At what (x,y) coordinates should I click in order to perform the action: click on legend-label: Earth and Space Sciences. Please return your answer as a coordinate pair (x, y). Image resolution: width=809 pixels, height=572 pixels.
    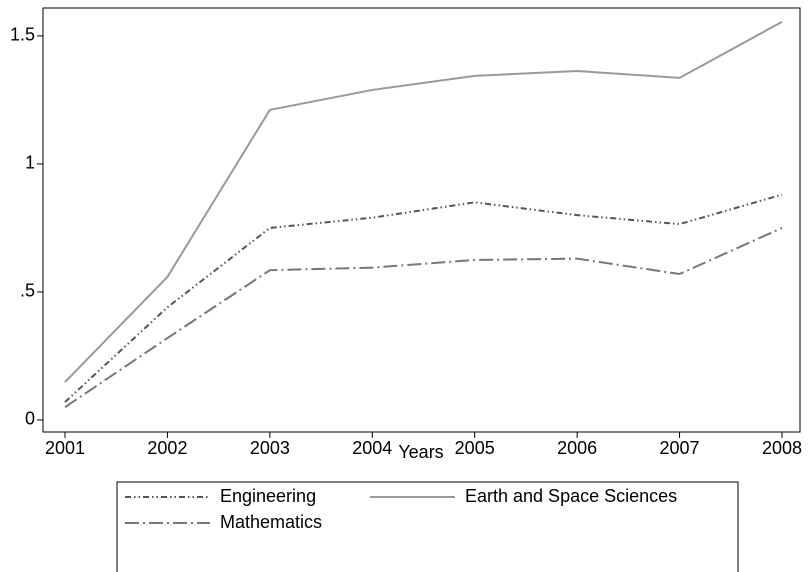
    Looking at the image, I should click on (571, 496).